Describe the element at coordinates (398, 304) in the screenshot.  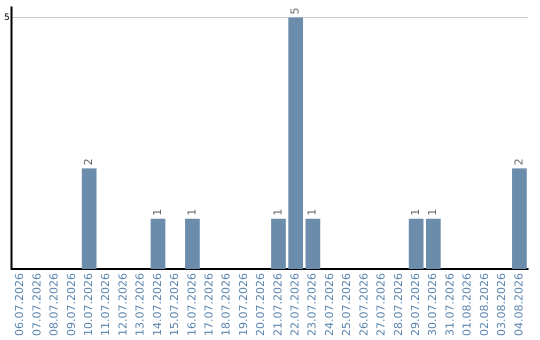
I see `x-tick-label: 28.07.2026` at that location.